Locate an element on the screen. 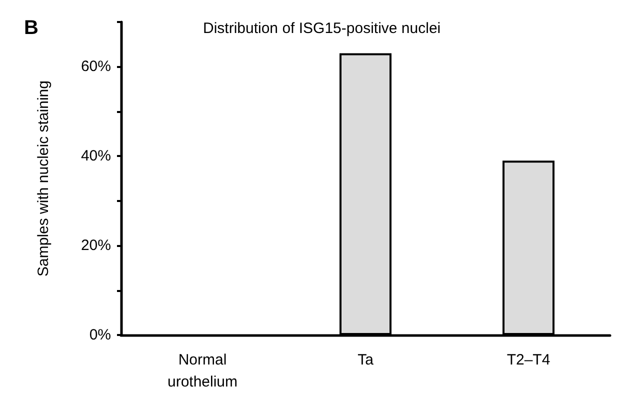  x-tick-label: T2–T4 is located at coordinates (528, 360).